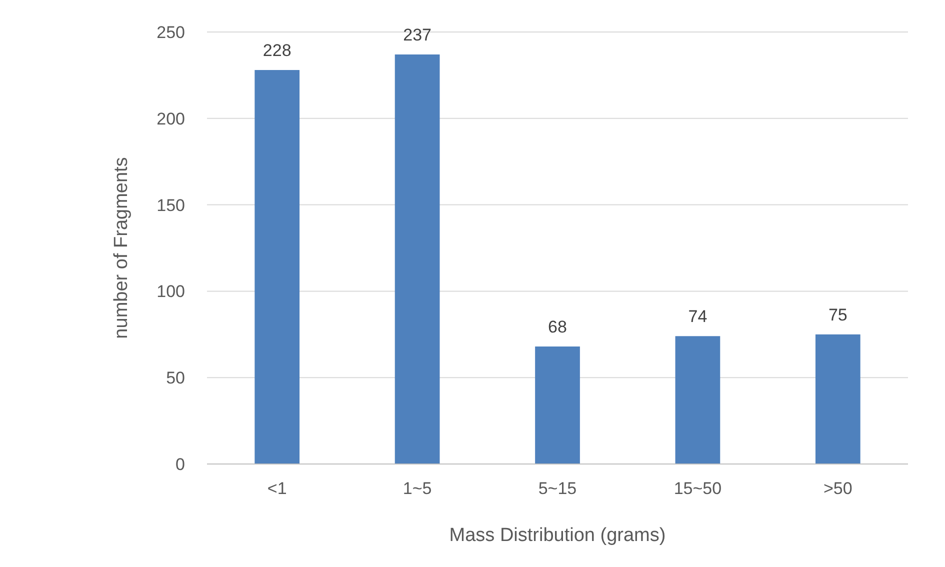 The height and width of the screenshot is (567, 945). I want to click on y-tick-label: 0, so click(180, 464).